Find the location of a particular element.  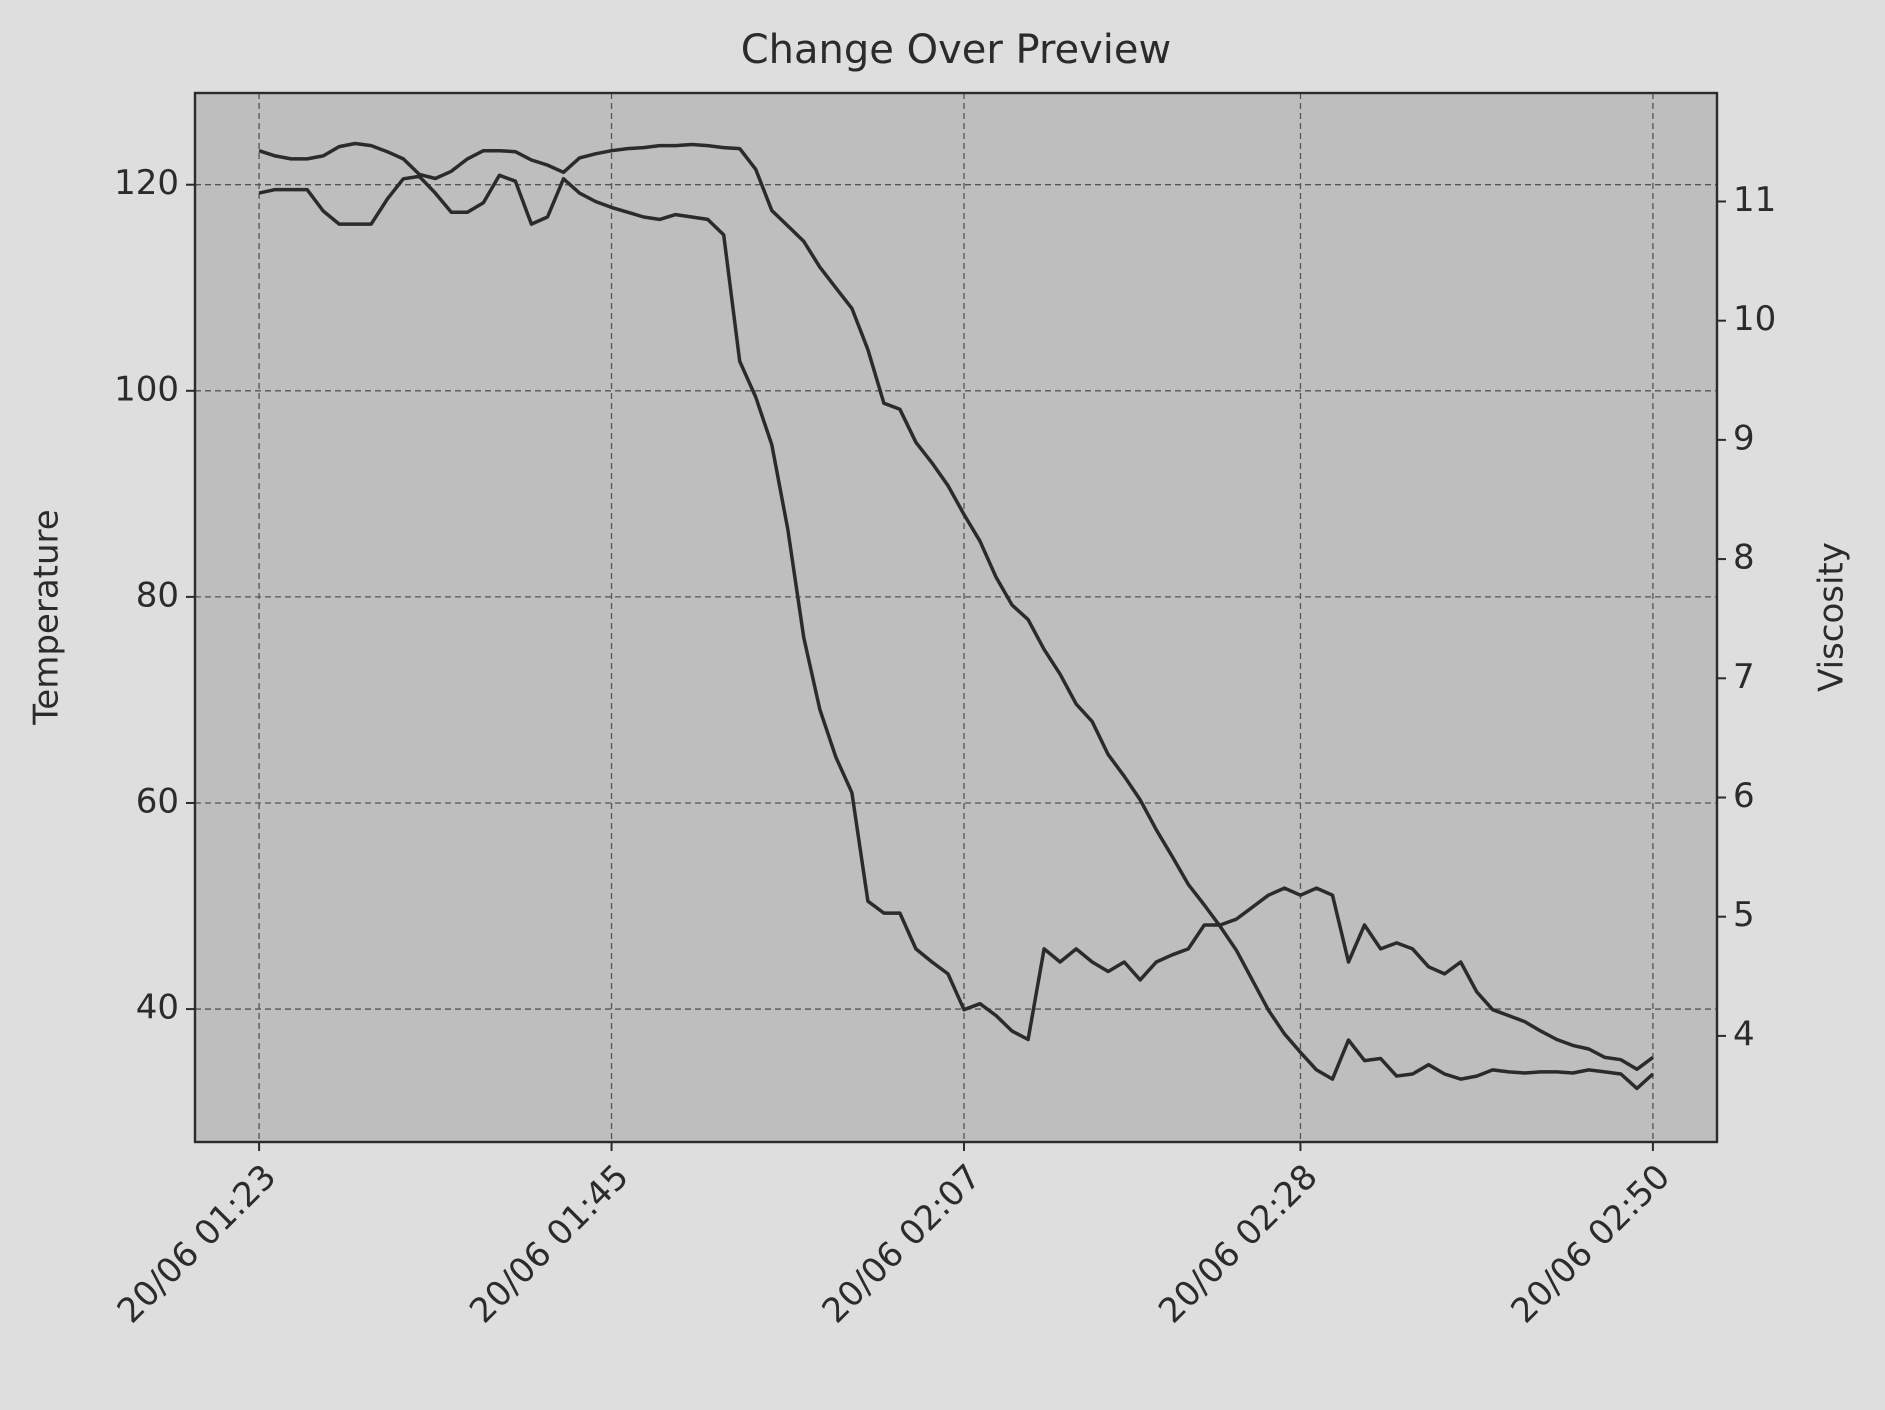

y2-tick-label: 11 is located at coordinates (1754, 200).